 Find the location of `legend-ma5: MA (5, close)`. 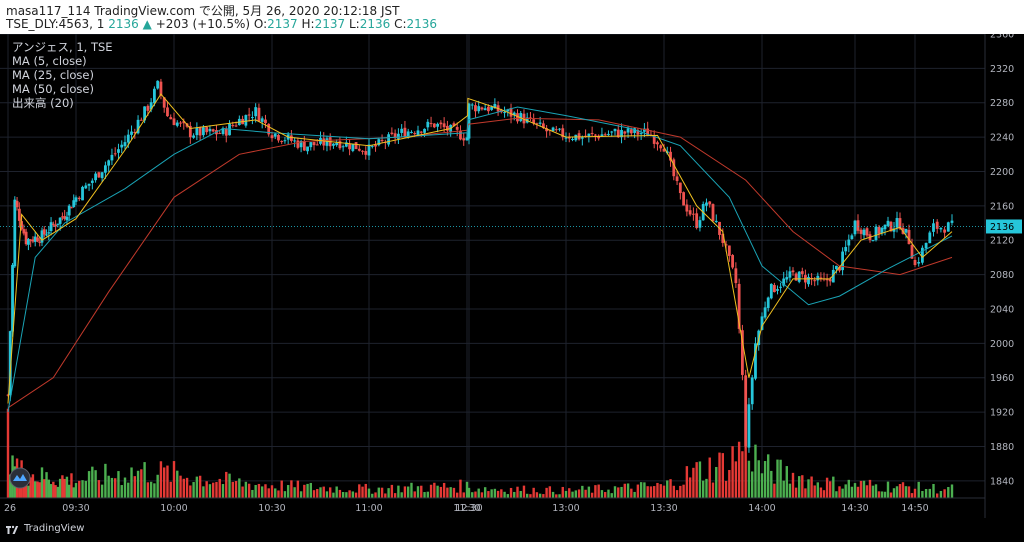

legend-ma5: MA (5, close) is located at coordinates (49, 61).